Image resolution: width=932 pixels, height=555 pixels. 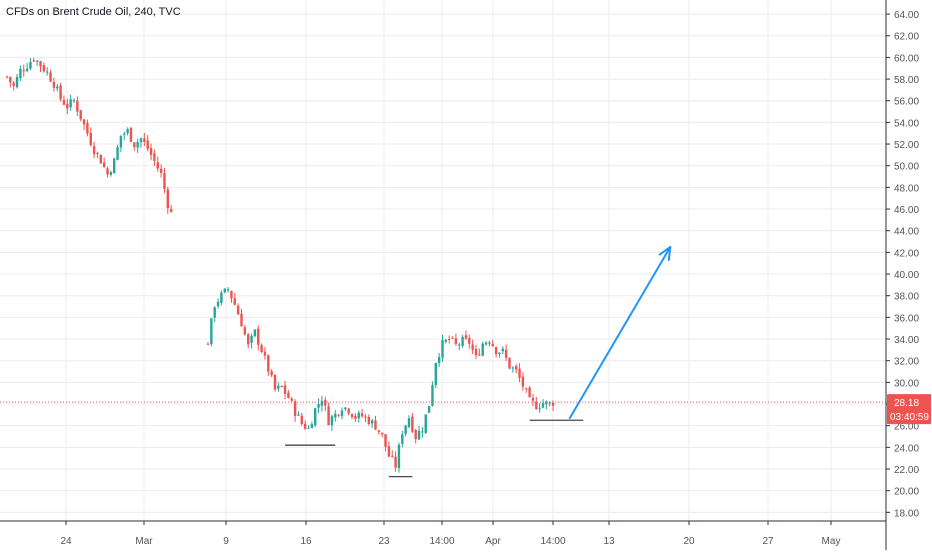 What do you see at coordinates (443, 533) in the screenshot?
I see `time-axis: 24 Mar 9 16 23 14:00 Apr 14:00 13 20 27 May` at bounding box center [443, 533].